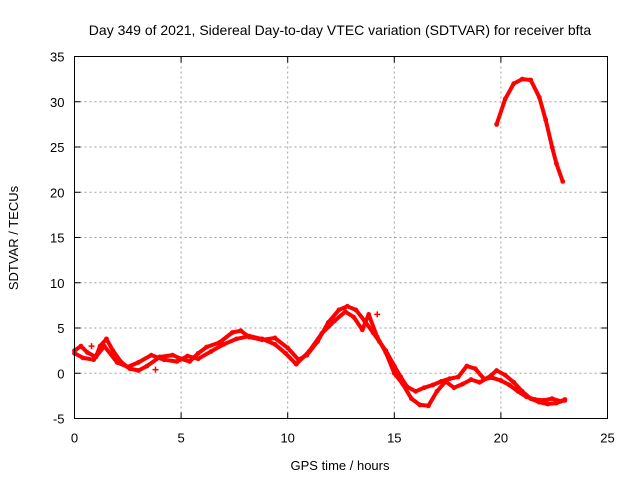  I want to click on y-axis-label: SDTVAR / TECUs, so click(13, 237).